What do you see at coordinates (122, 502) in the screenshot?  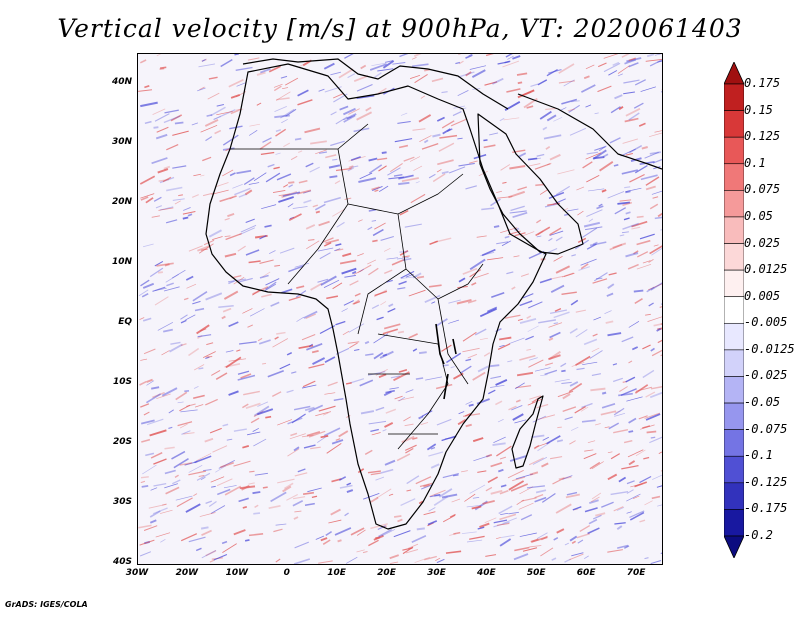 I see `lat-tick-label: 30S` at bounding box center [122, 502].